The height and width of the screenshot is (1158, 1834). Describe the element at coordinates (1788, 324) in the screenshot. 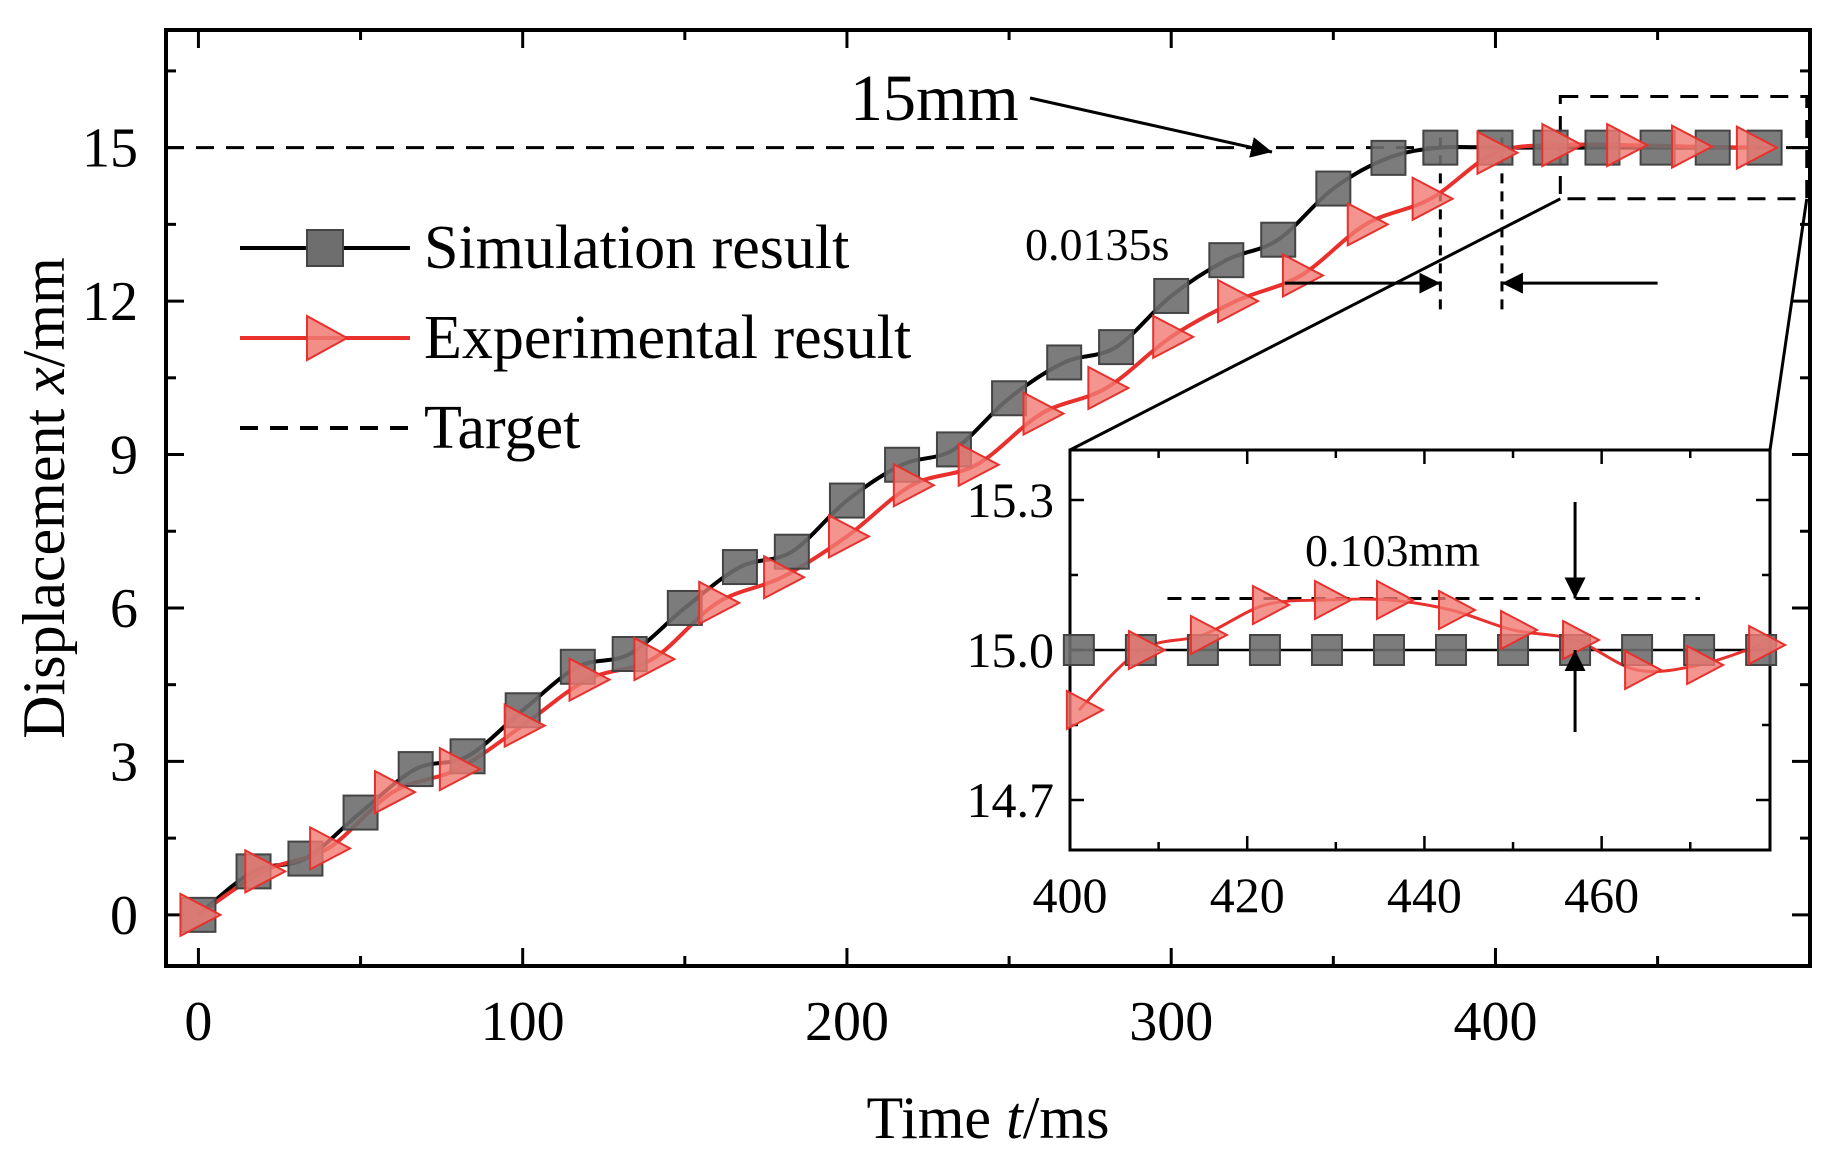

I see `zoom-connector-right` at that location.